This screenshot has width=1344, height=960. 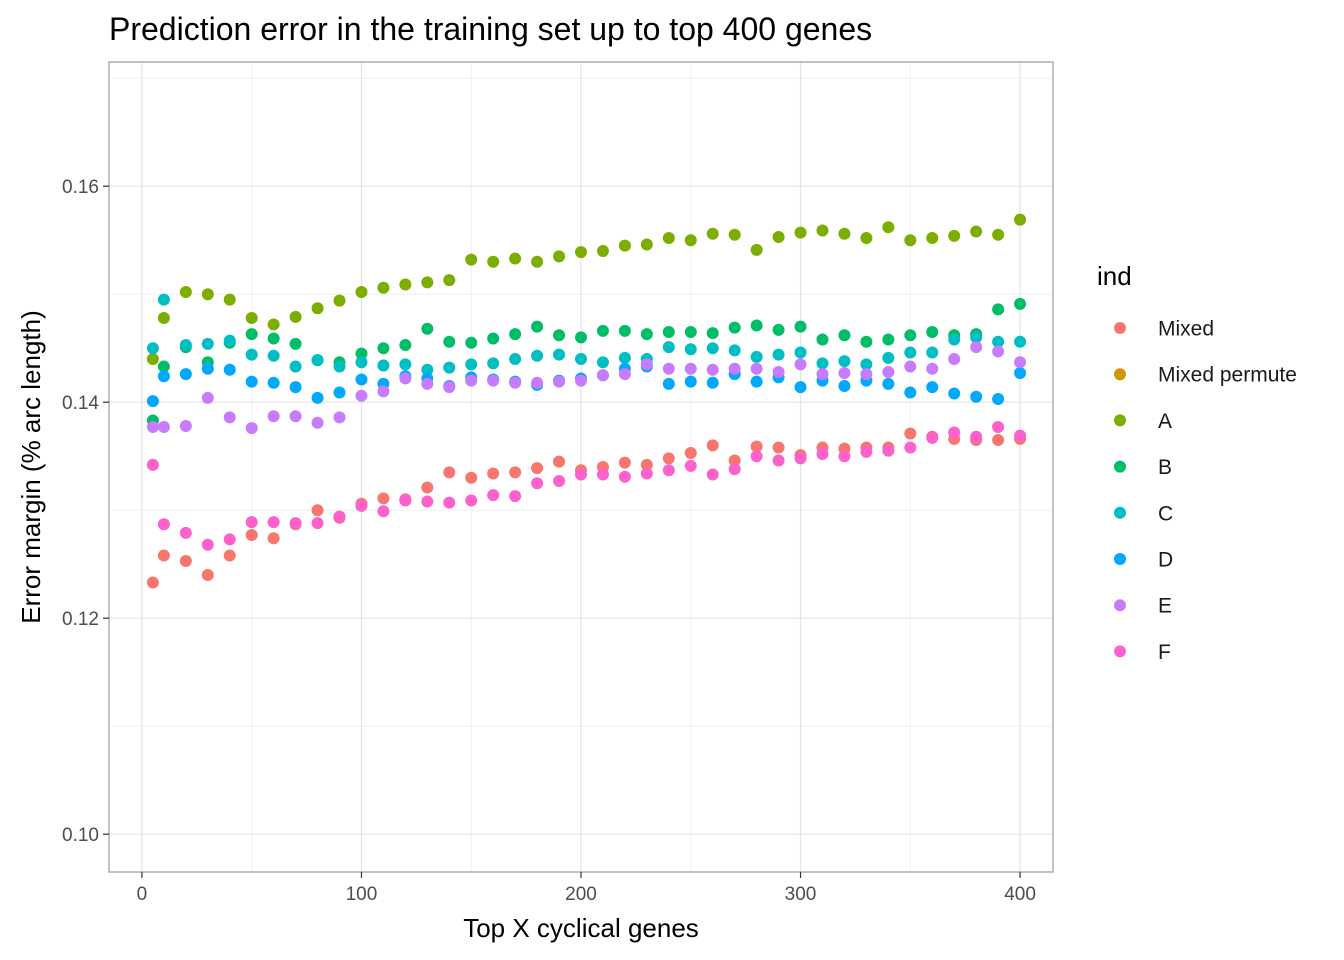 What do you see at coordinates (80, 619) in the screenshot?
I see `y-tick-label: 0.12` at bounding box center [80, 619].